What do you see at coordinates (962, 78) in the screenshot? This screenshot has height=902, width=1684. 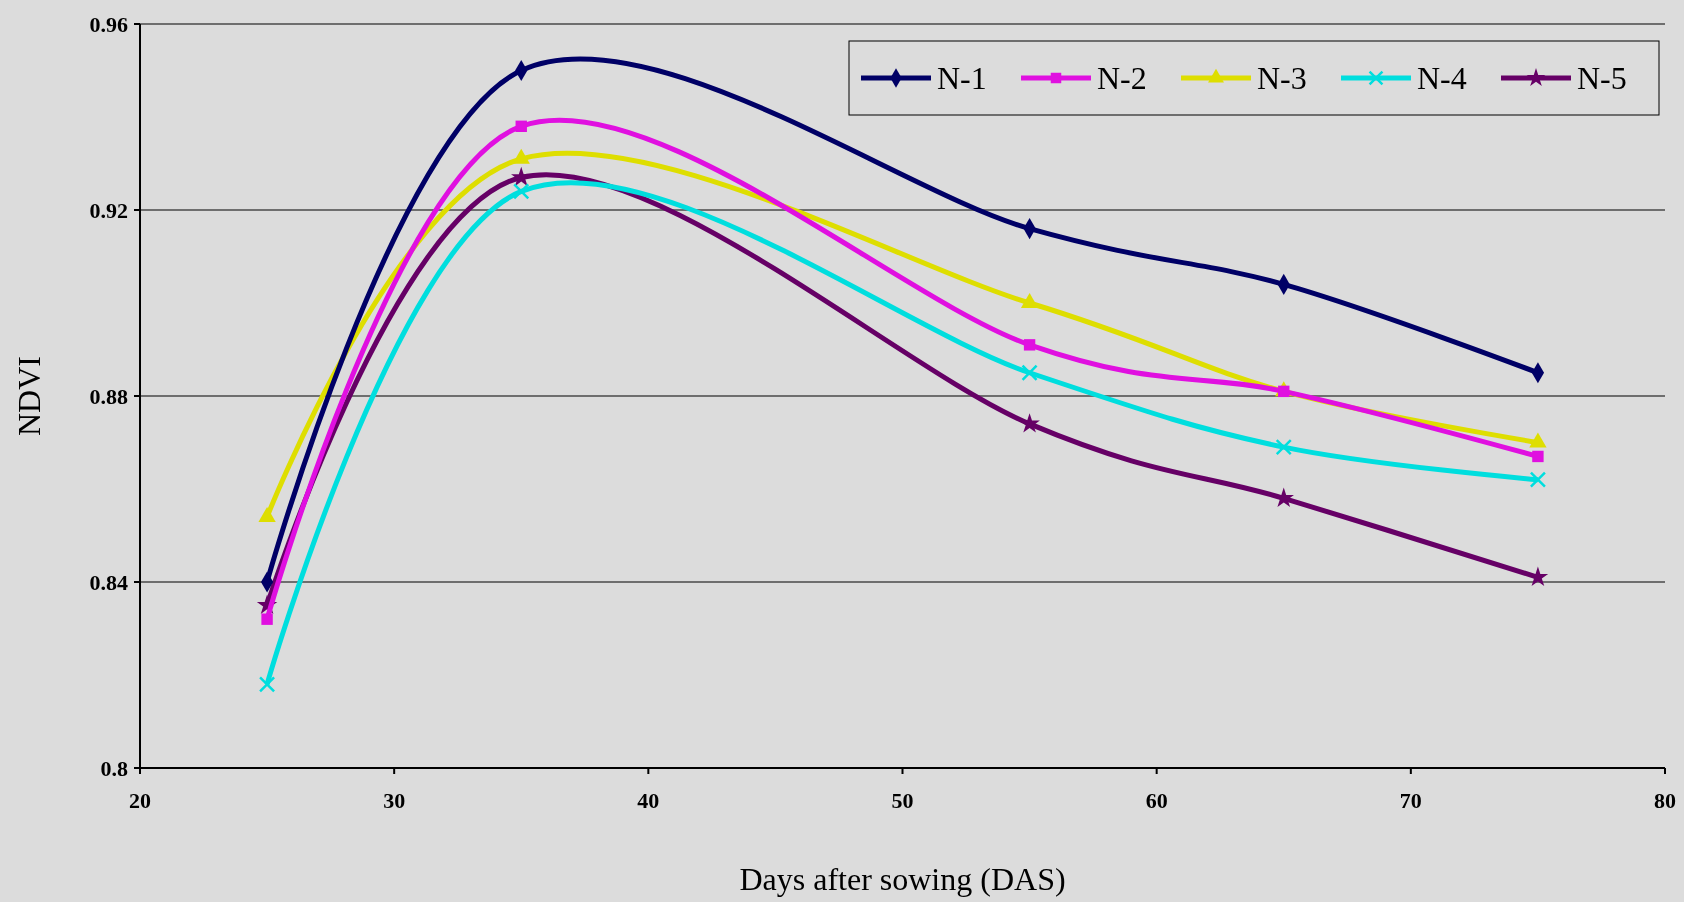 I see `legend-label: N-1` at bounding box center [962, 78].